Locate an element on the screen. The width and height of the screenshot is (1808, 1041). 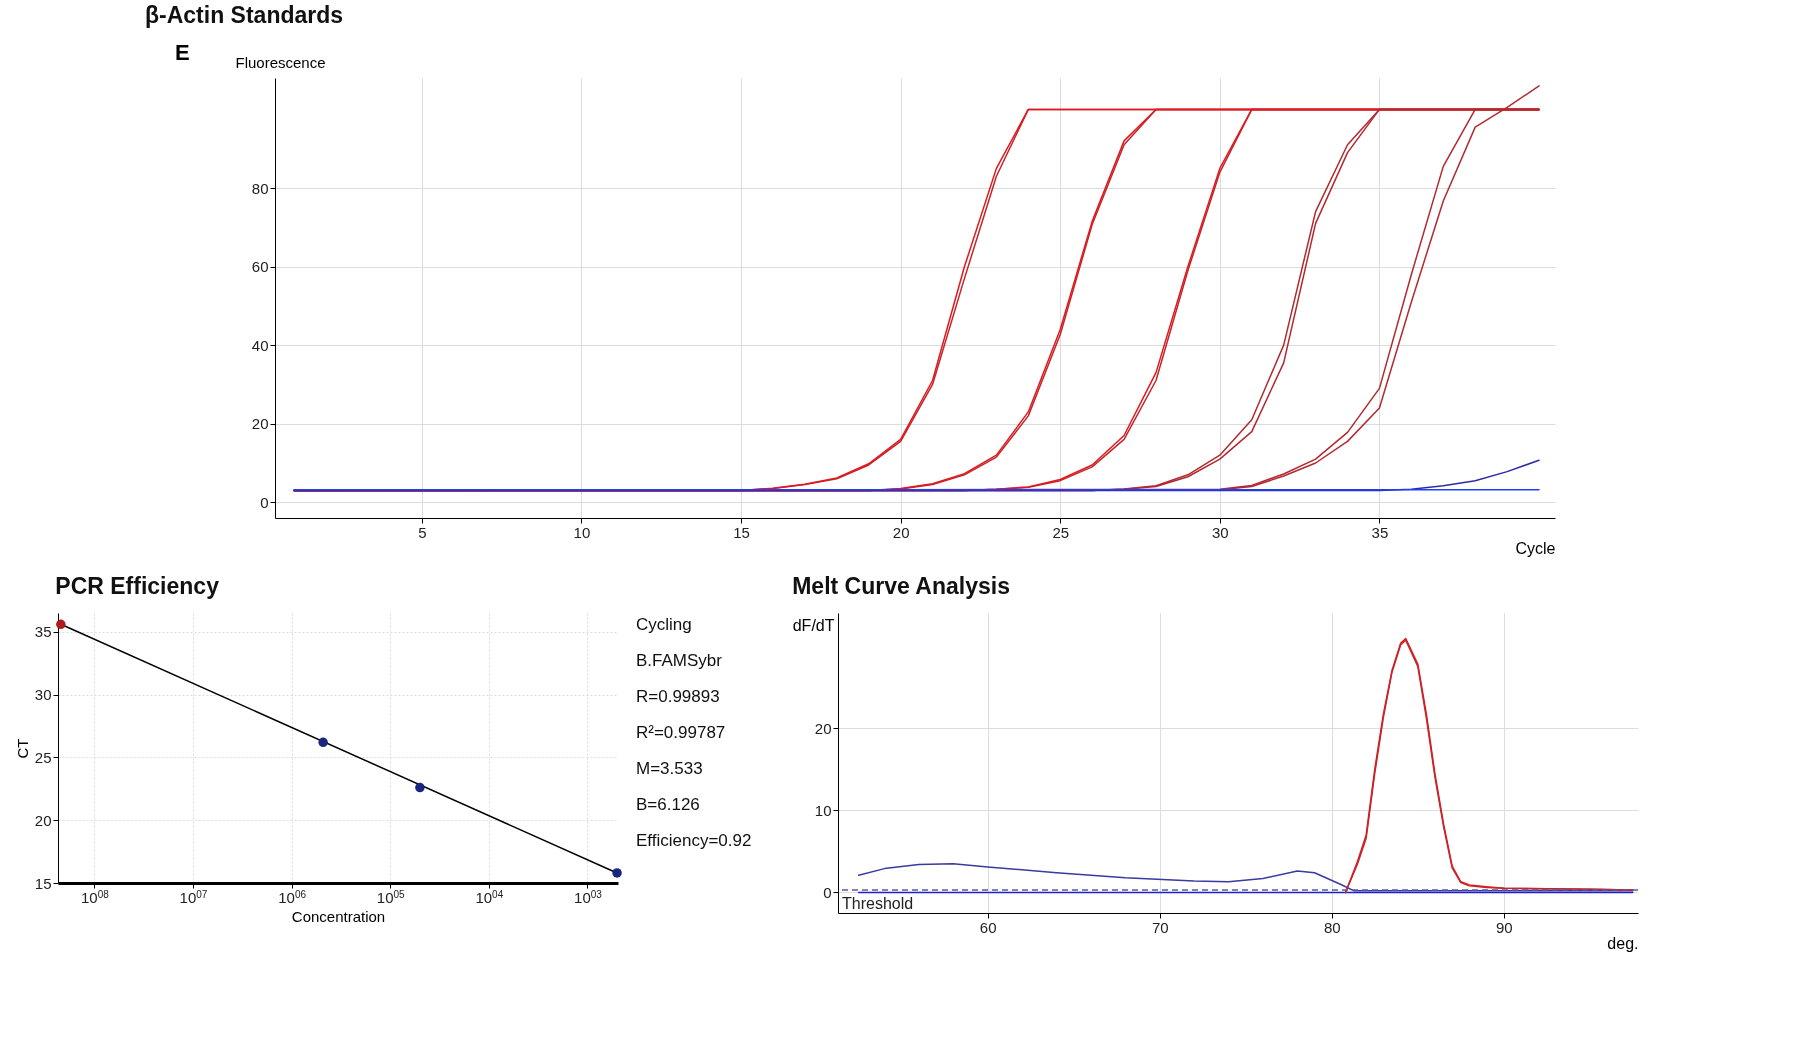
y-tick-label: 60 is located at coordinates (260, 267).